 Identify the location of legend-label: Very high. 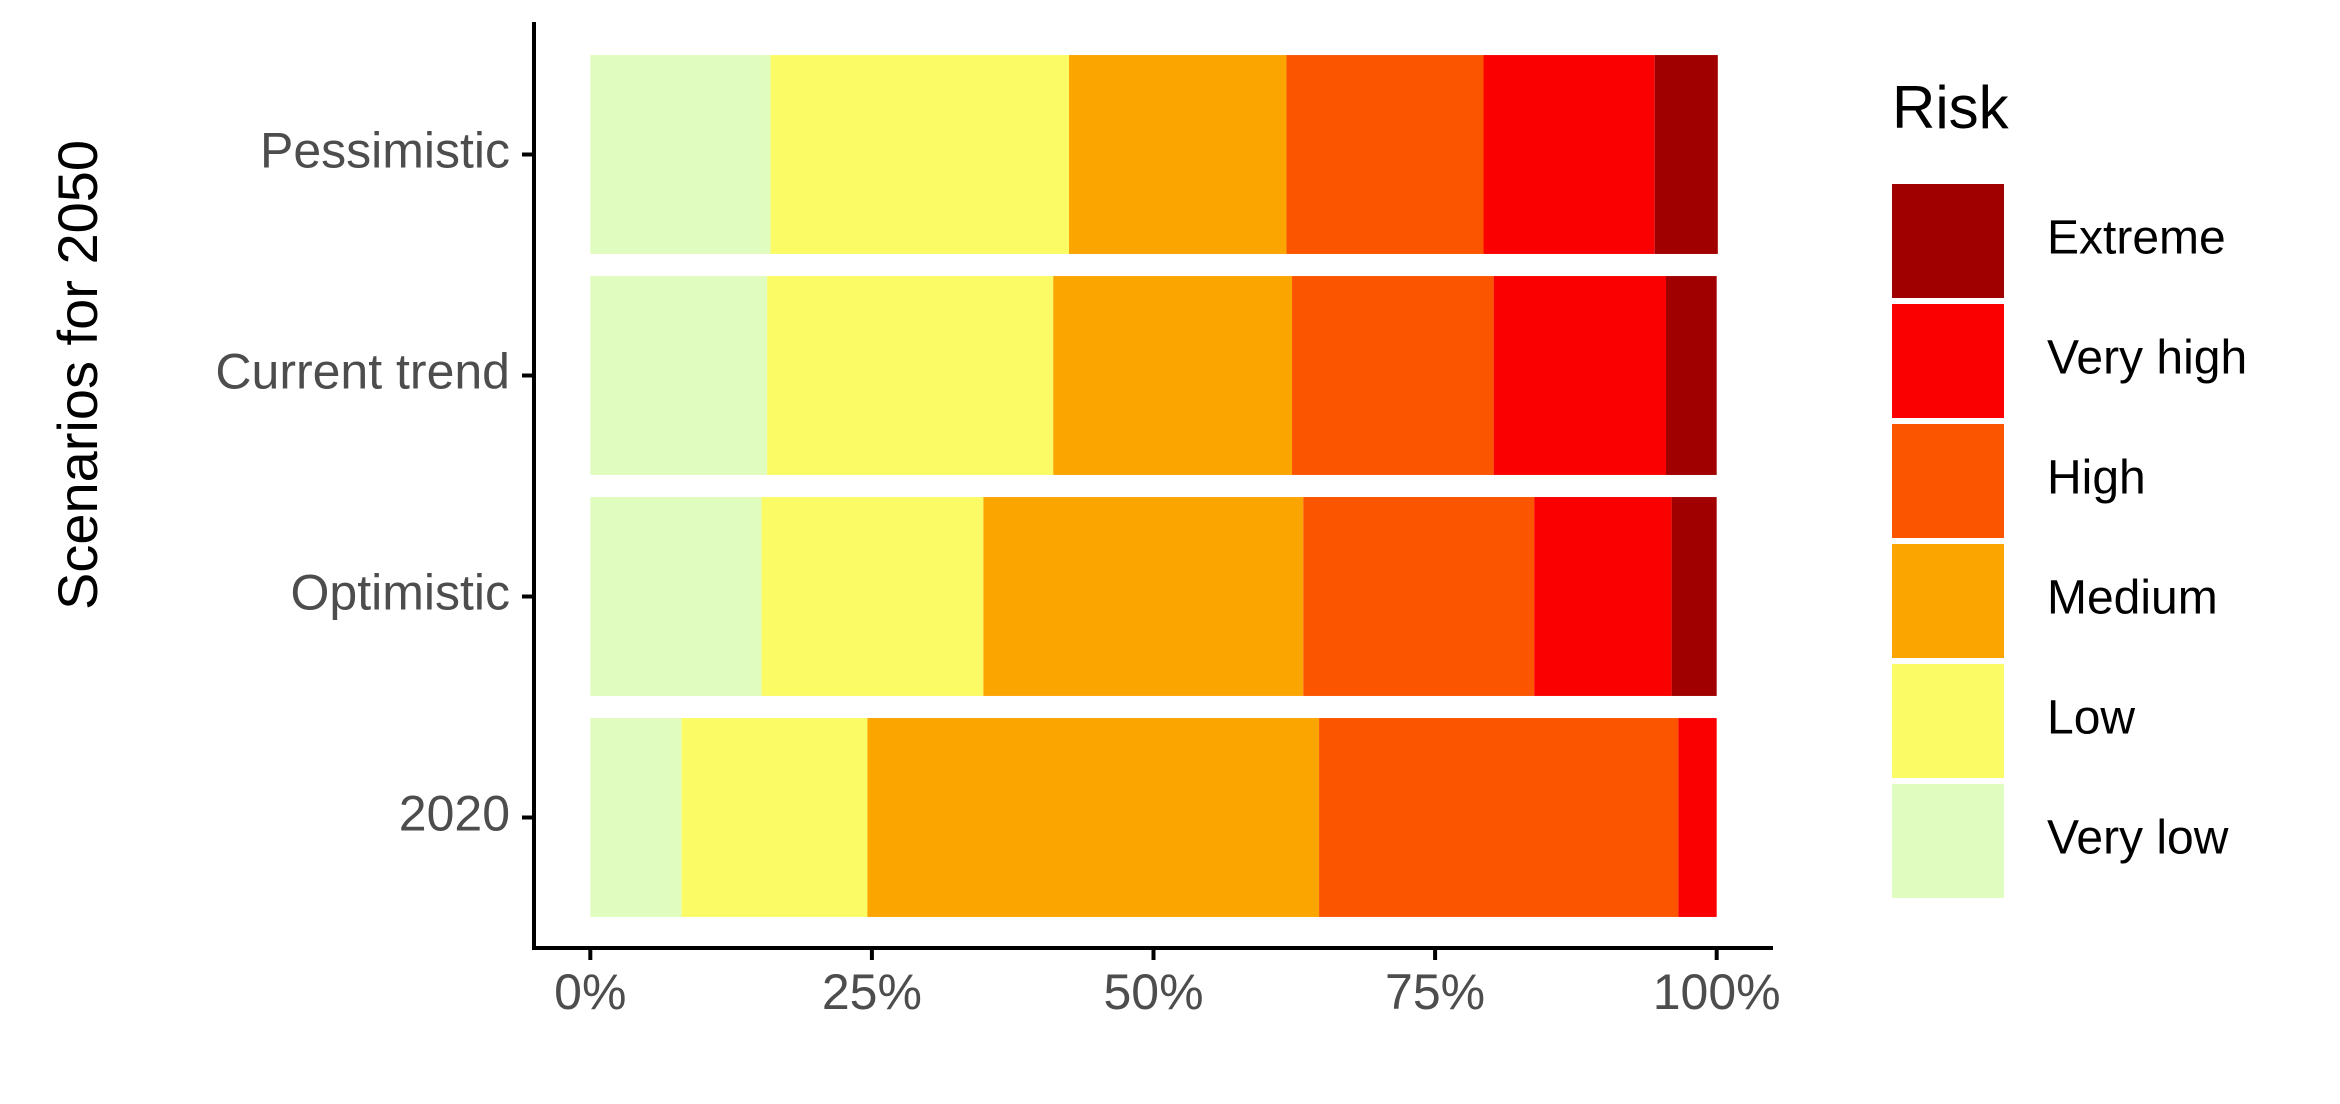
(2147, 358).